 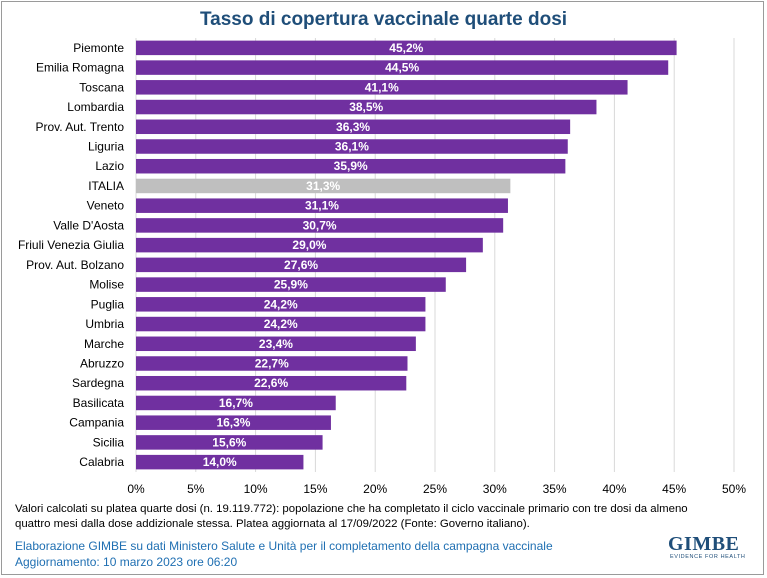 What do you see at coordinates (96, 423) in the screenshot?
I see `category-label: Campania` at bounding box center [96, 423].